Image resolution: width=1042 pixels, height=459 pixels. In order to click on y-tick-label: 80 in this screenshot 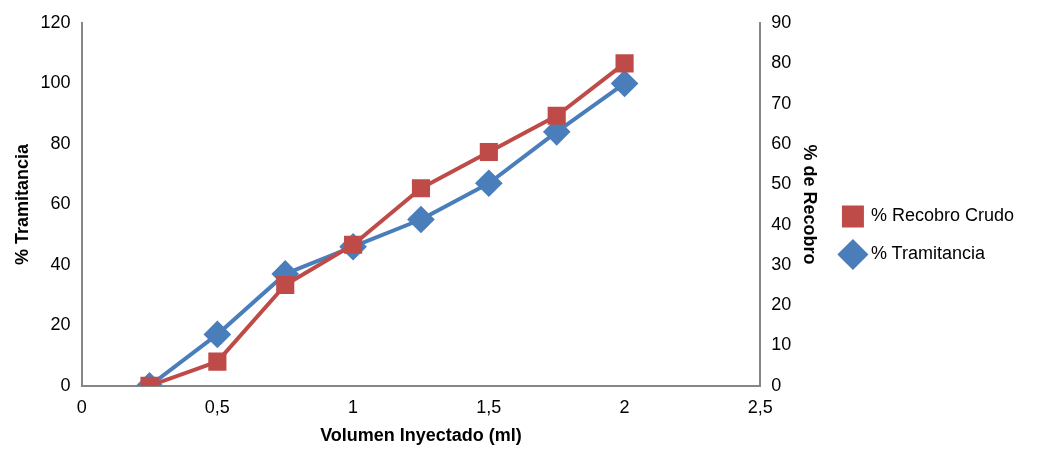, I will do `click(60, 142)`.